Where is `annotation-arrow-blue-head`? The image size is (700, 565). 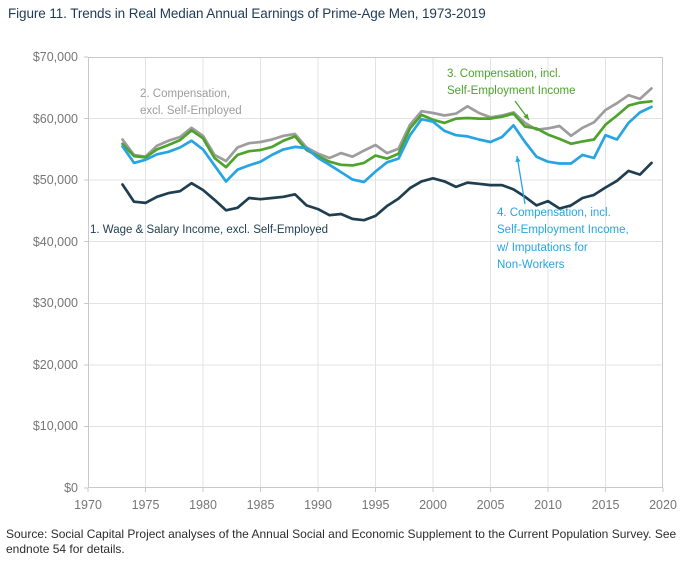 annotation-arrow-blue-head is located at coordinates (518, 159).